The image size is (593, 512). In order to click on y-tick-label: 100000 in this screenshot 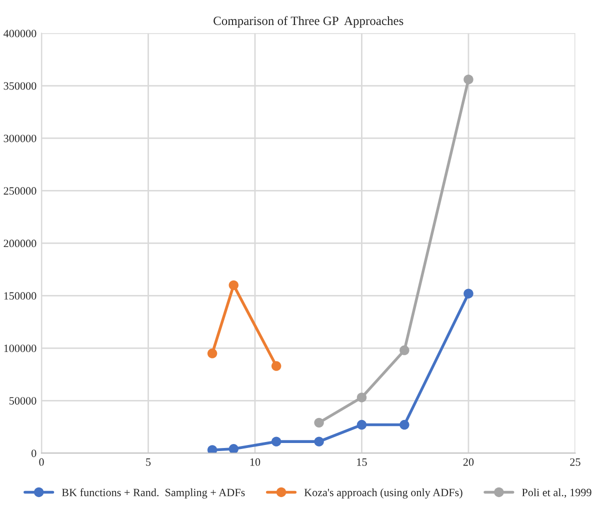, I will do `click(20, 348)`.